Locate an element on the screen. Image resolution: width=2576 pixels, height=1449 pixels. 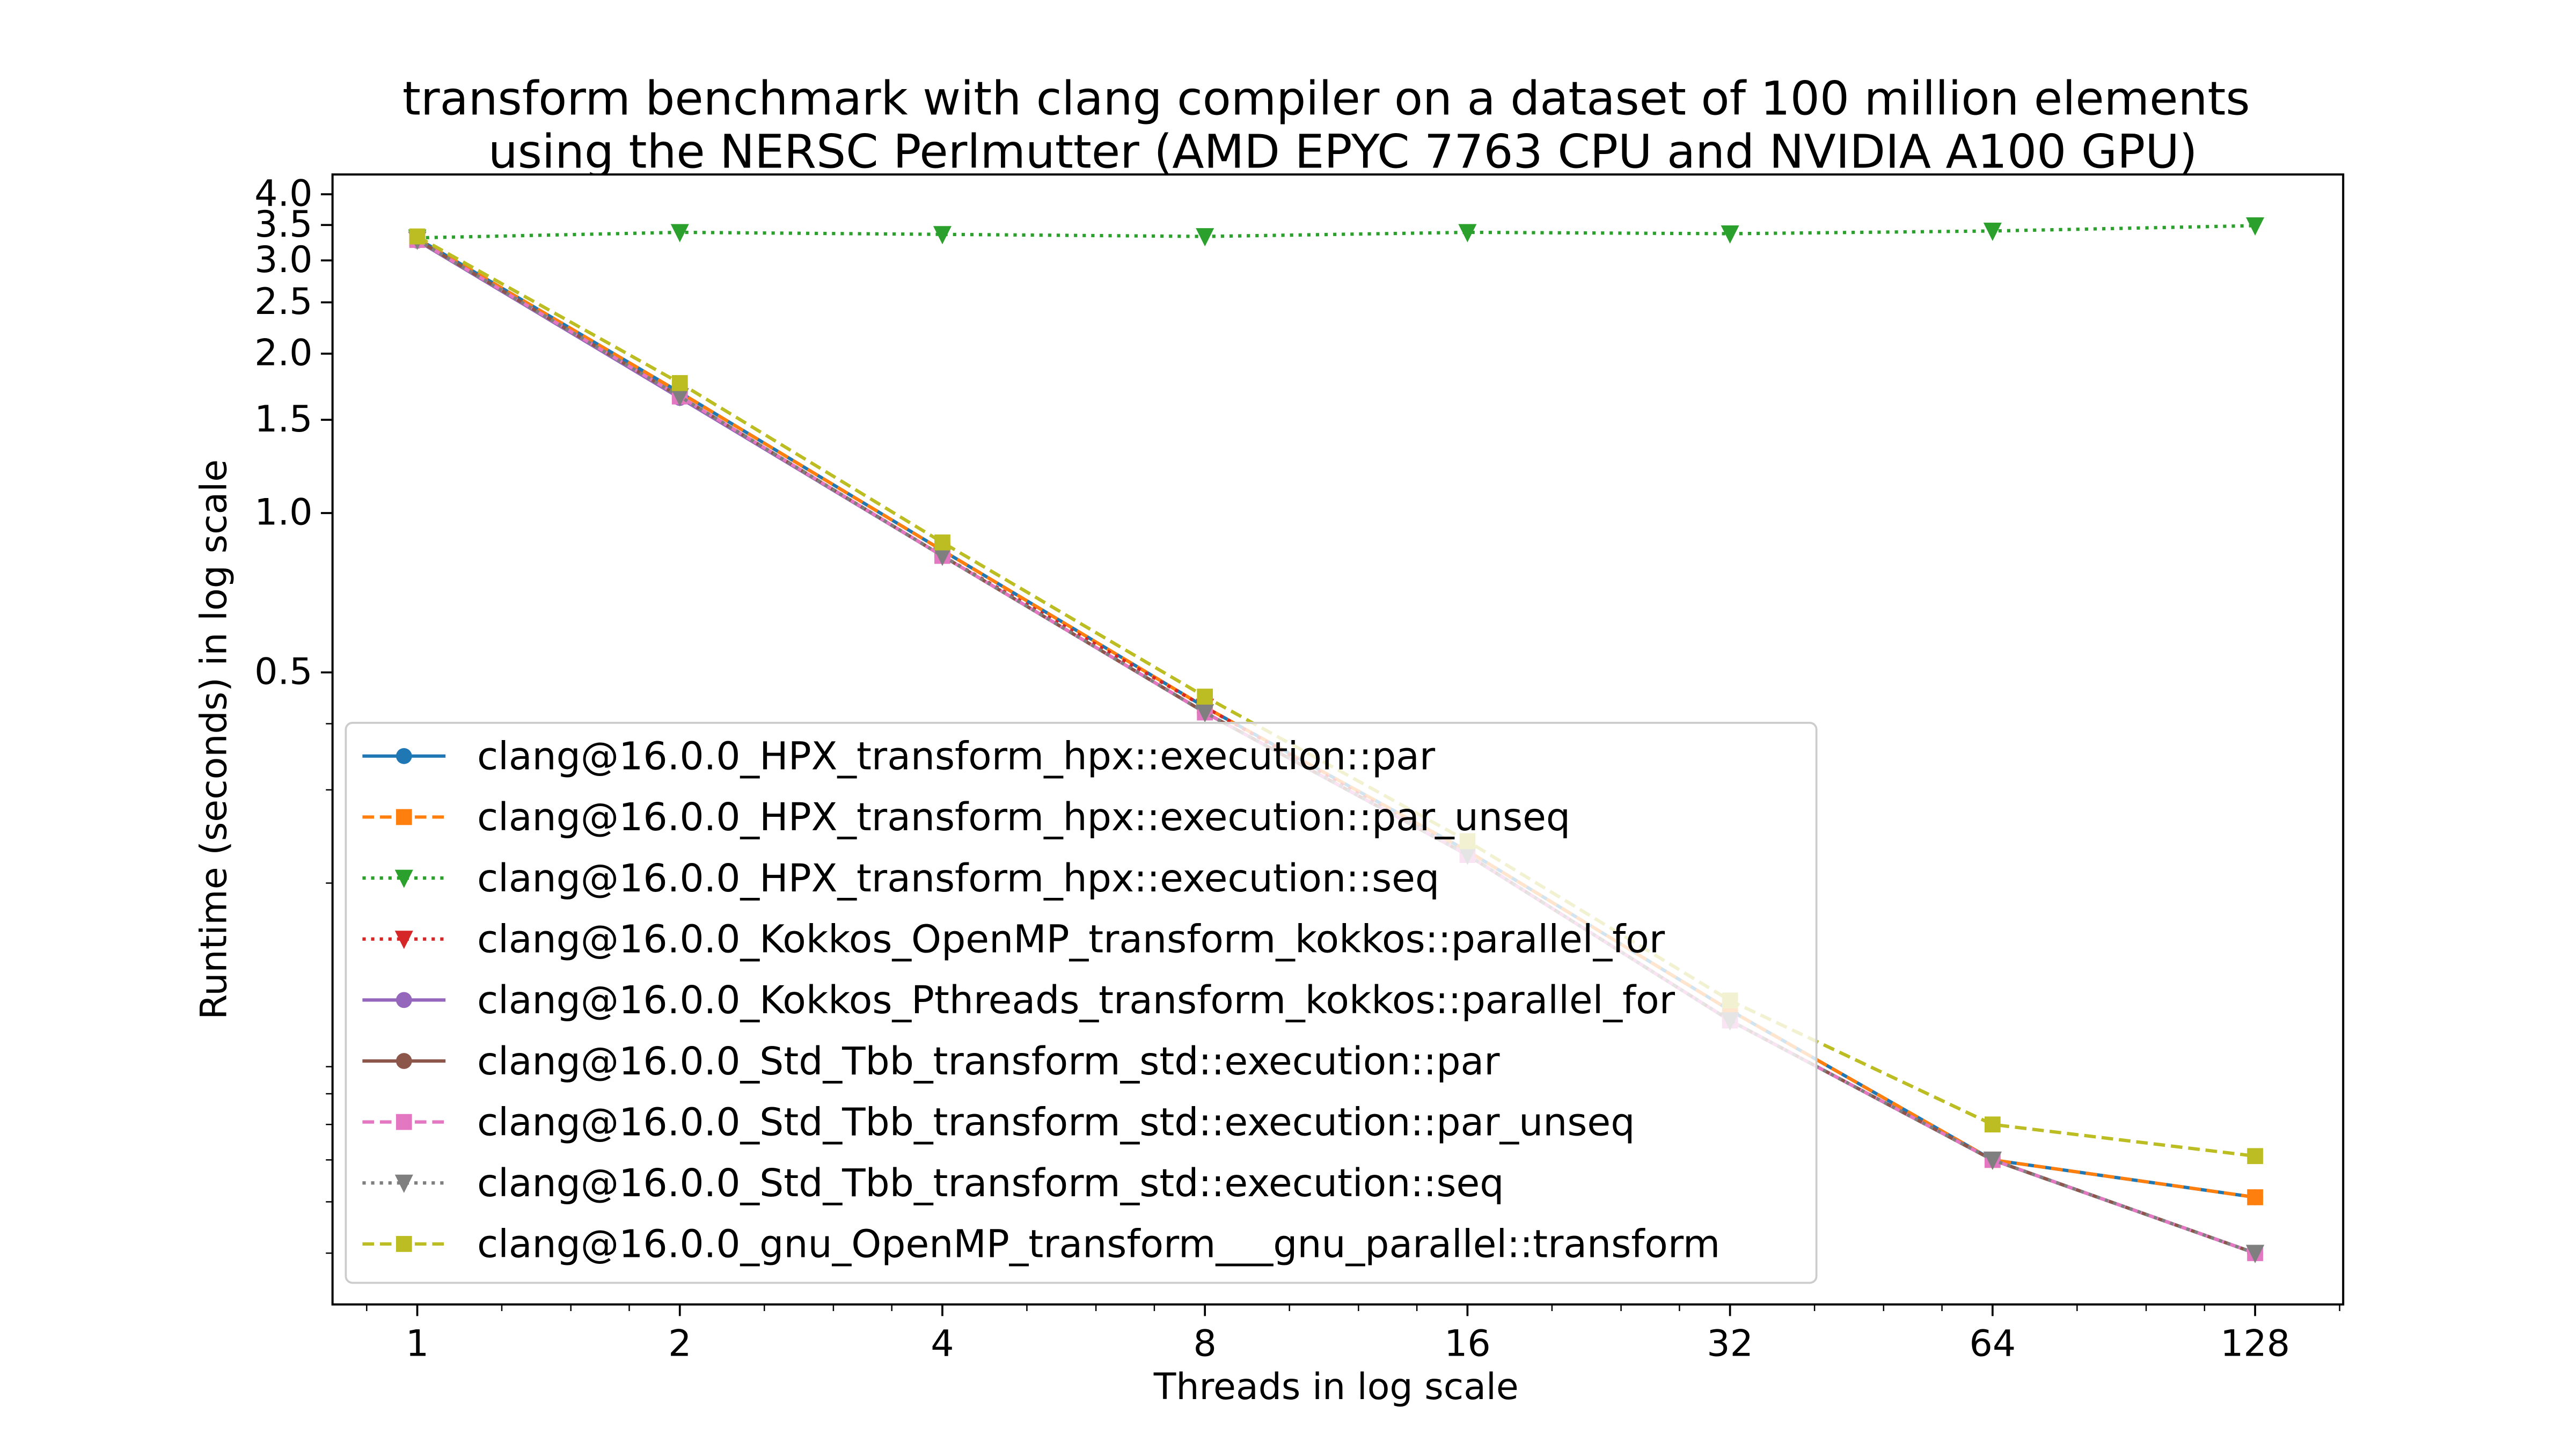
x-tick-label: 8 is located at coordinates (1205, 1344).